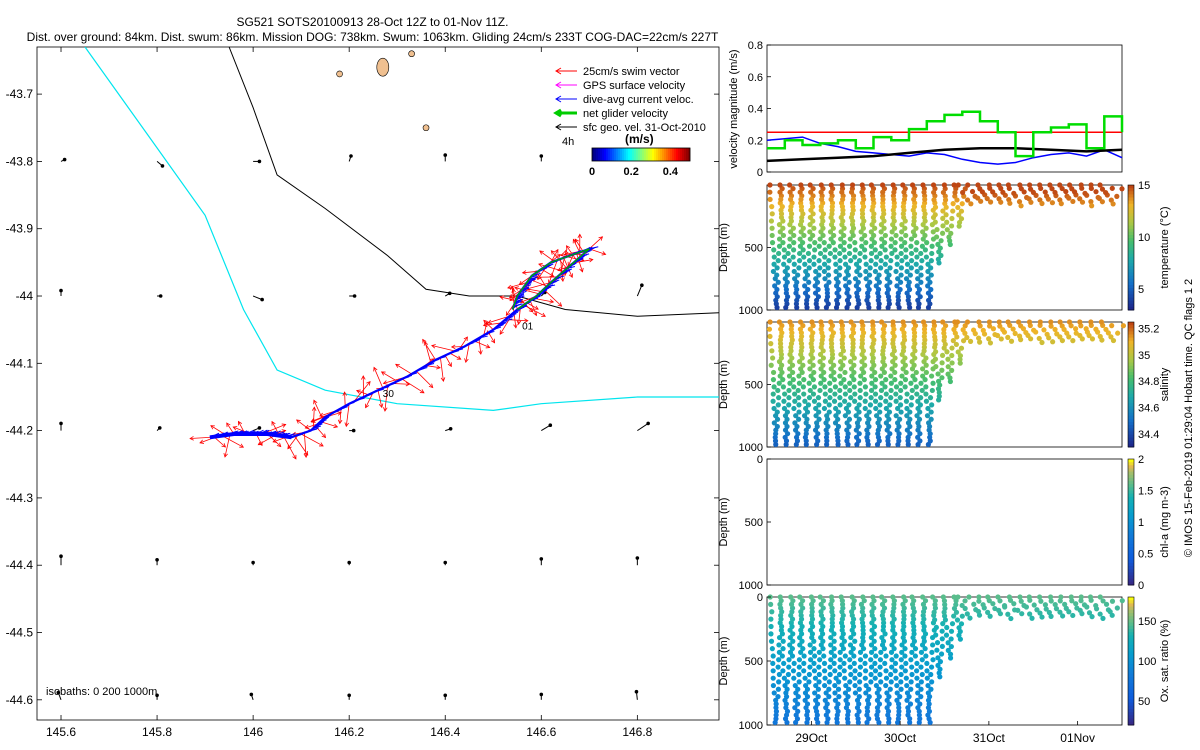 The width and height of the screenshot is (1200, 750). What do you see at coordinates (640, 290) in the screenshot?
I see `geo-vector-arrow` at bounding box center [640, 290].